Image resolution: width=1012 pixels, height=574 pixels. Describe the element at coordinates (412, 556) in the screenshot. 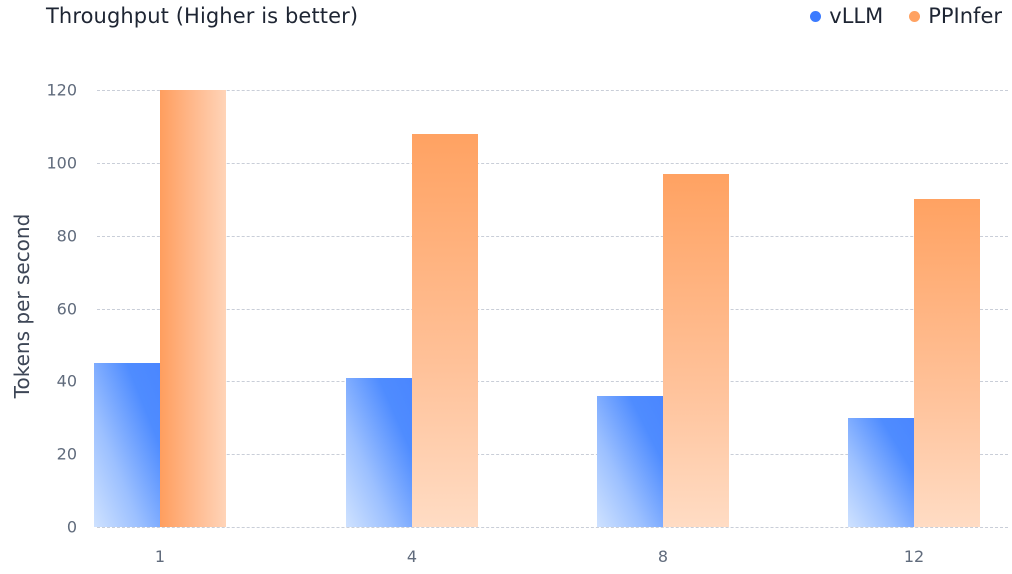

I see `x-tick-label: 4` at that location.